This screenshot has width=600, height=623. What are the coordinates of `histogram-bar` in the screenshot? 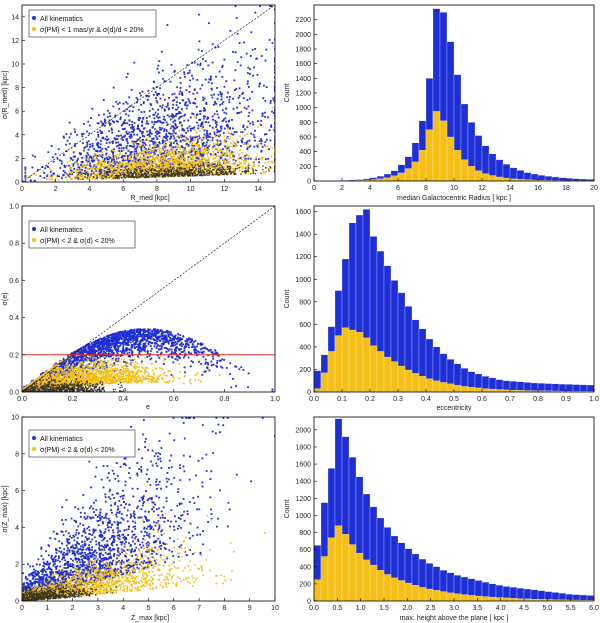 It's located at (401, 177).